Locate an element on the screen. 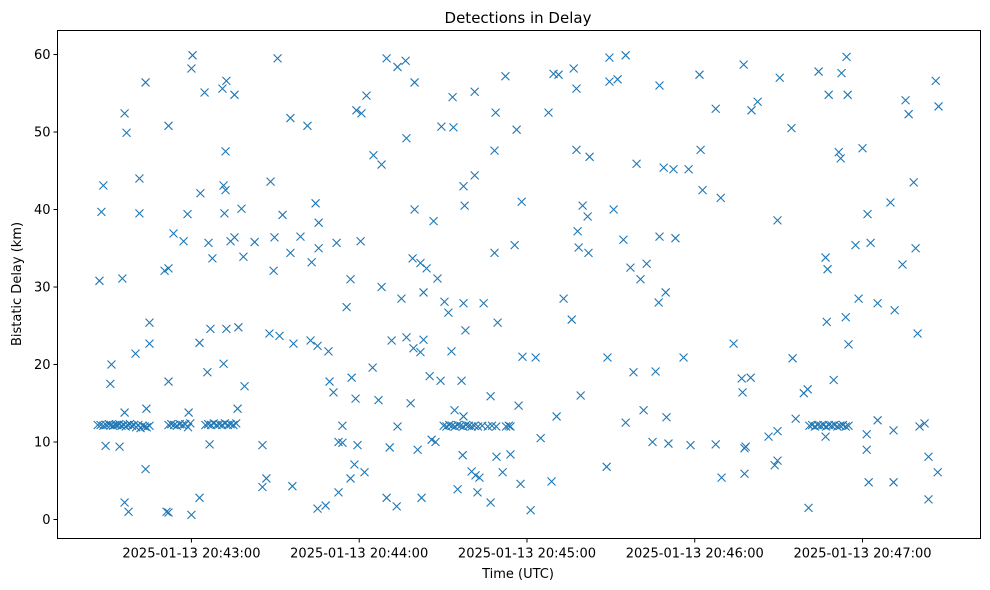  y-axis-label: Bistatic Delay (km) is located at coordinates (17, 284).